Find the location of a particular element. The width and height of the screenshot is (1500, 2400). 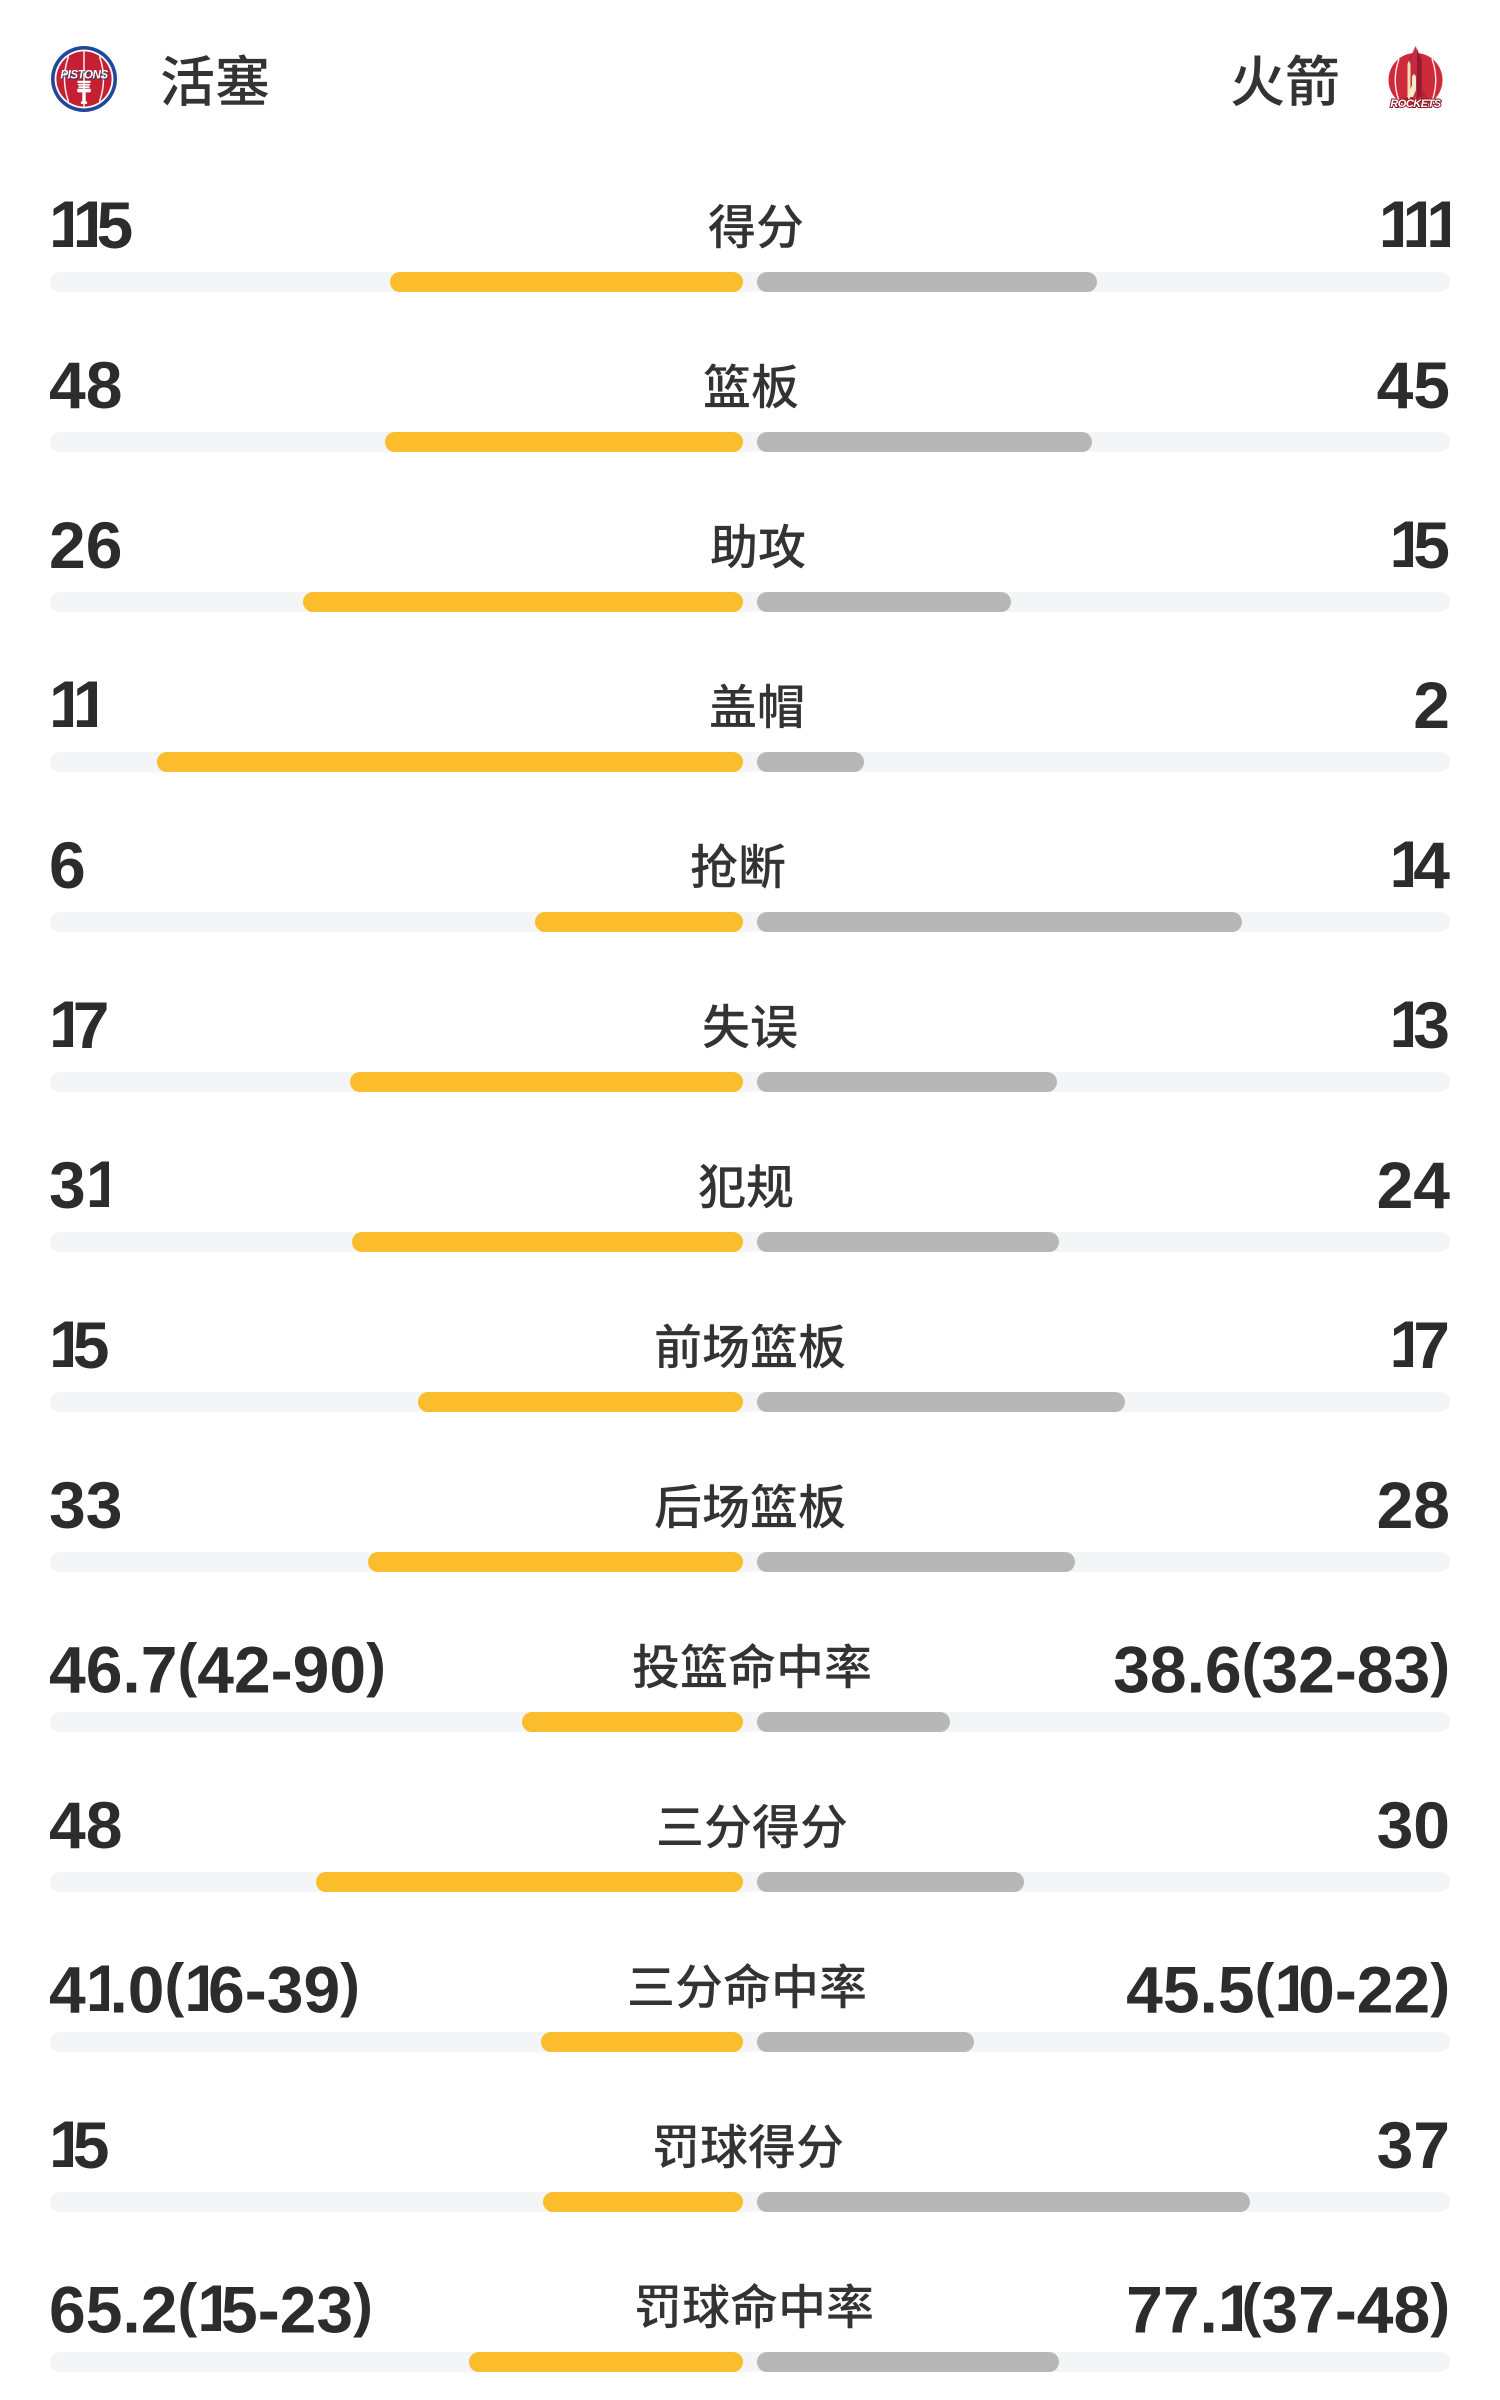

svg-text: ROCKETS is located at coordinates (1415, 104).